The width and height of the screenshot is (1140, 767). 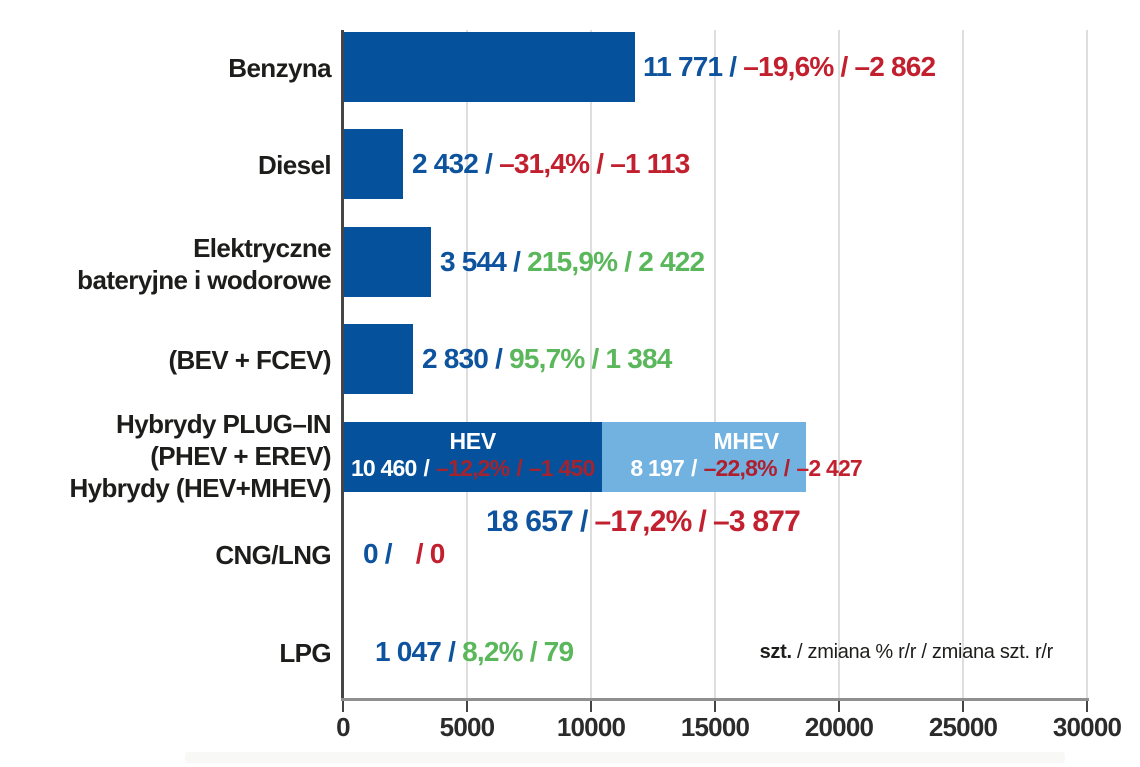 I want to click on category-label-cng-lng: CNG/LNG, so click(x=273, y=555).